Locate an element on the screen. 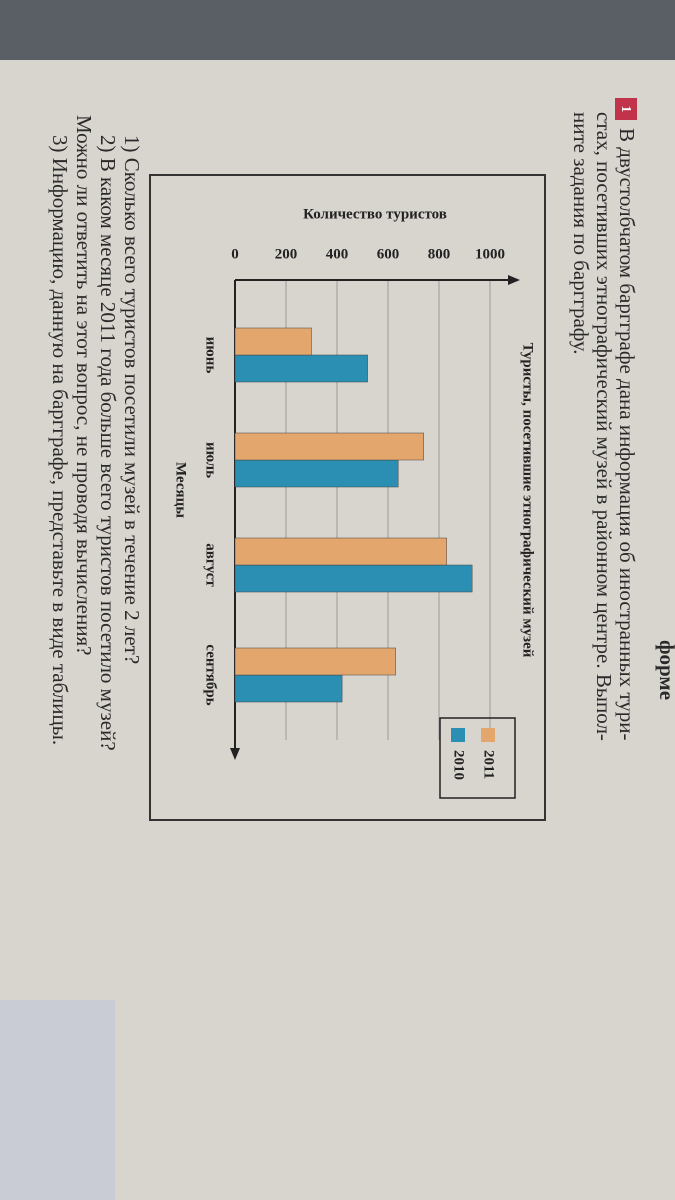 This screenshot has height=1200, width=675. task-number: 1 is located at coordinates (625, 109).